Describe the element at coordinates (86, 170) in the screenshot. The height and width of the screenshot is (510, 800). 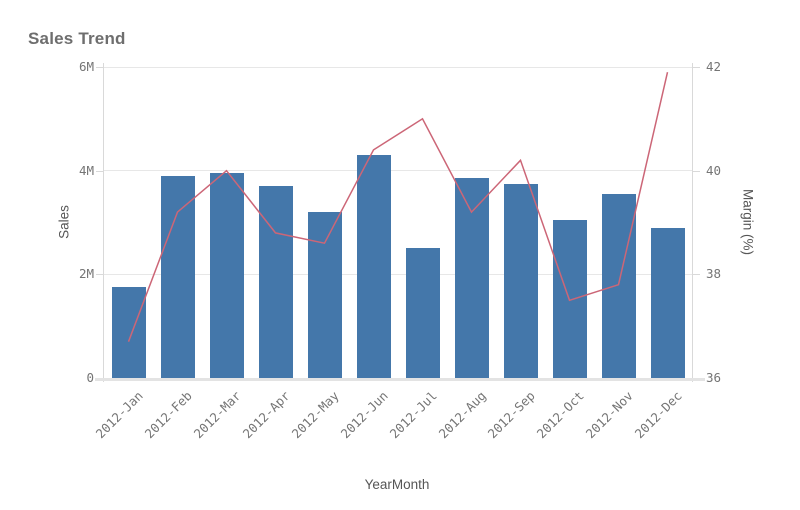
I see `left-axis-tick-label: 4M` at that location.